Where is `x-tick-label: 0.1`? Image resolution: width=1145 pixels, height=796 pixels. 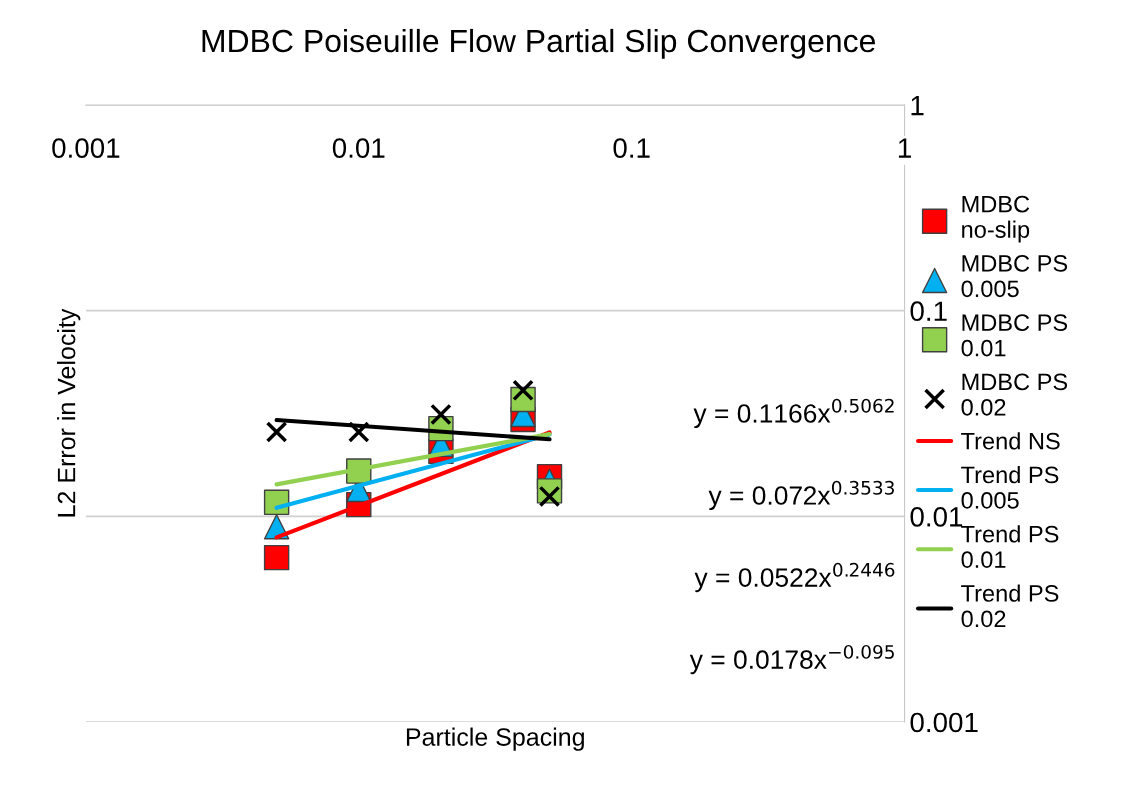
x-tick-label: 0.1 is located at coordinates (631, 148).